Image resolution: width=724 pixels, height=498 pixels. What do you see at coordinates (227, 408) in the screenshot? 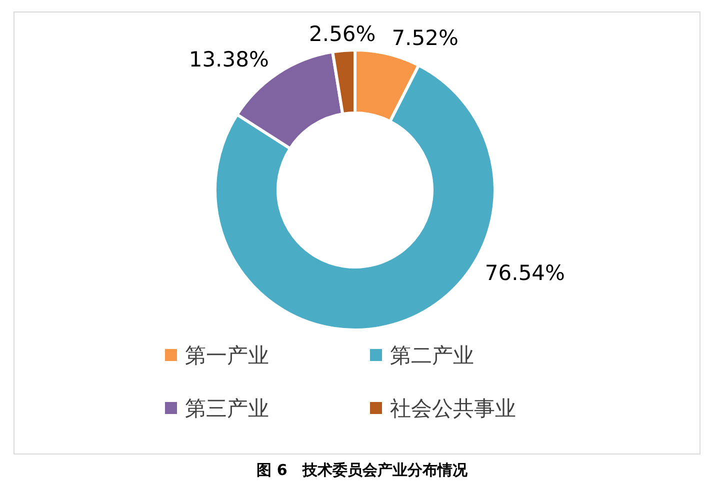
I see `legend-label: 第三产业` at bounding box center [227, 408].